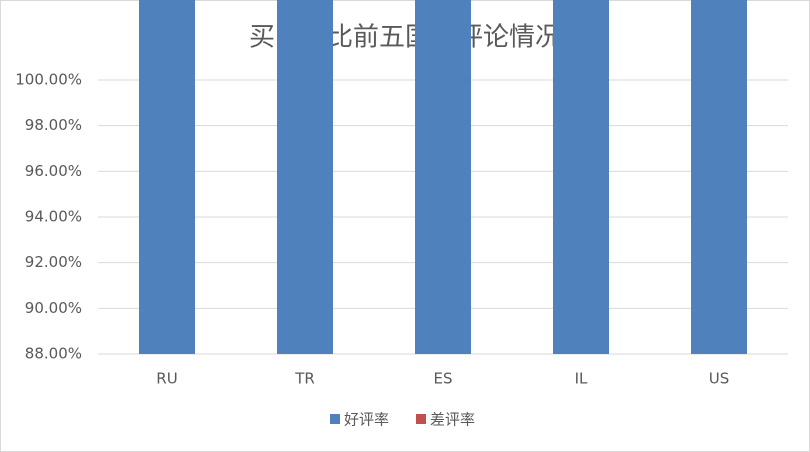 Image resolution: width=810 pixels, height=452 pixels. I want to click on y-tick-label: 96.00%, so click(53, 171).